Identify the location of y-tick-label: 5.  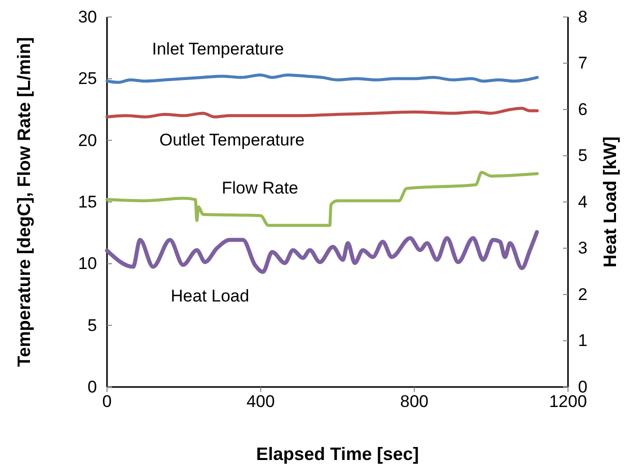
(92, 325).